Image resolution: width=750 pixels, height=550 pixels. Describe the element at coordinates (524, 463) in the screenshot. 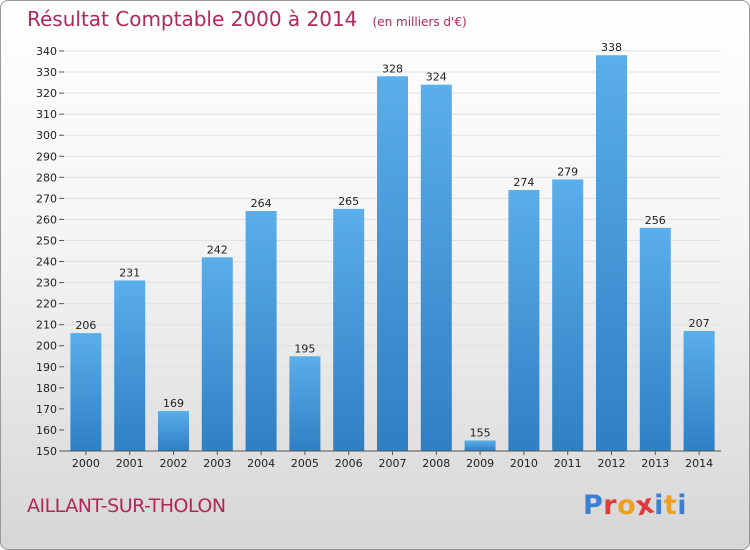

I see `x-tick-label: 2010` at that location.